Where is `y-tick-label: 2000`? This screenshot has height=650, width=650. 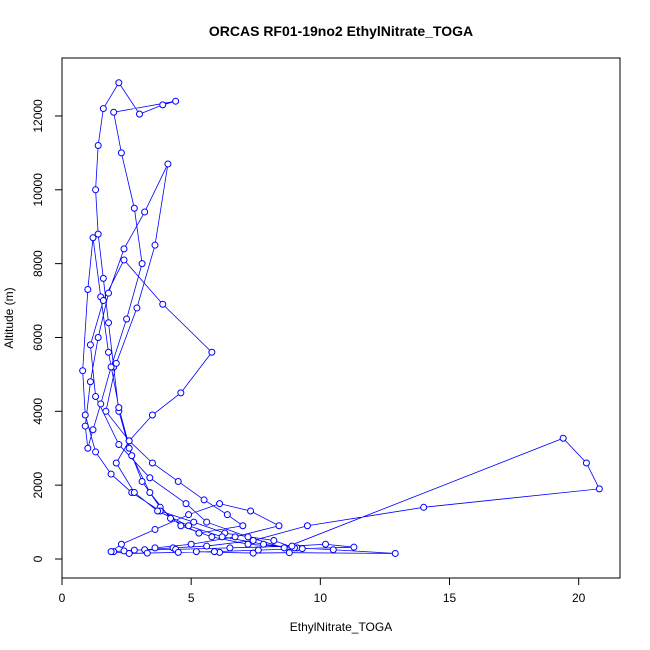
y-tick-label: 2000 is located at coordinates (38, 484).